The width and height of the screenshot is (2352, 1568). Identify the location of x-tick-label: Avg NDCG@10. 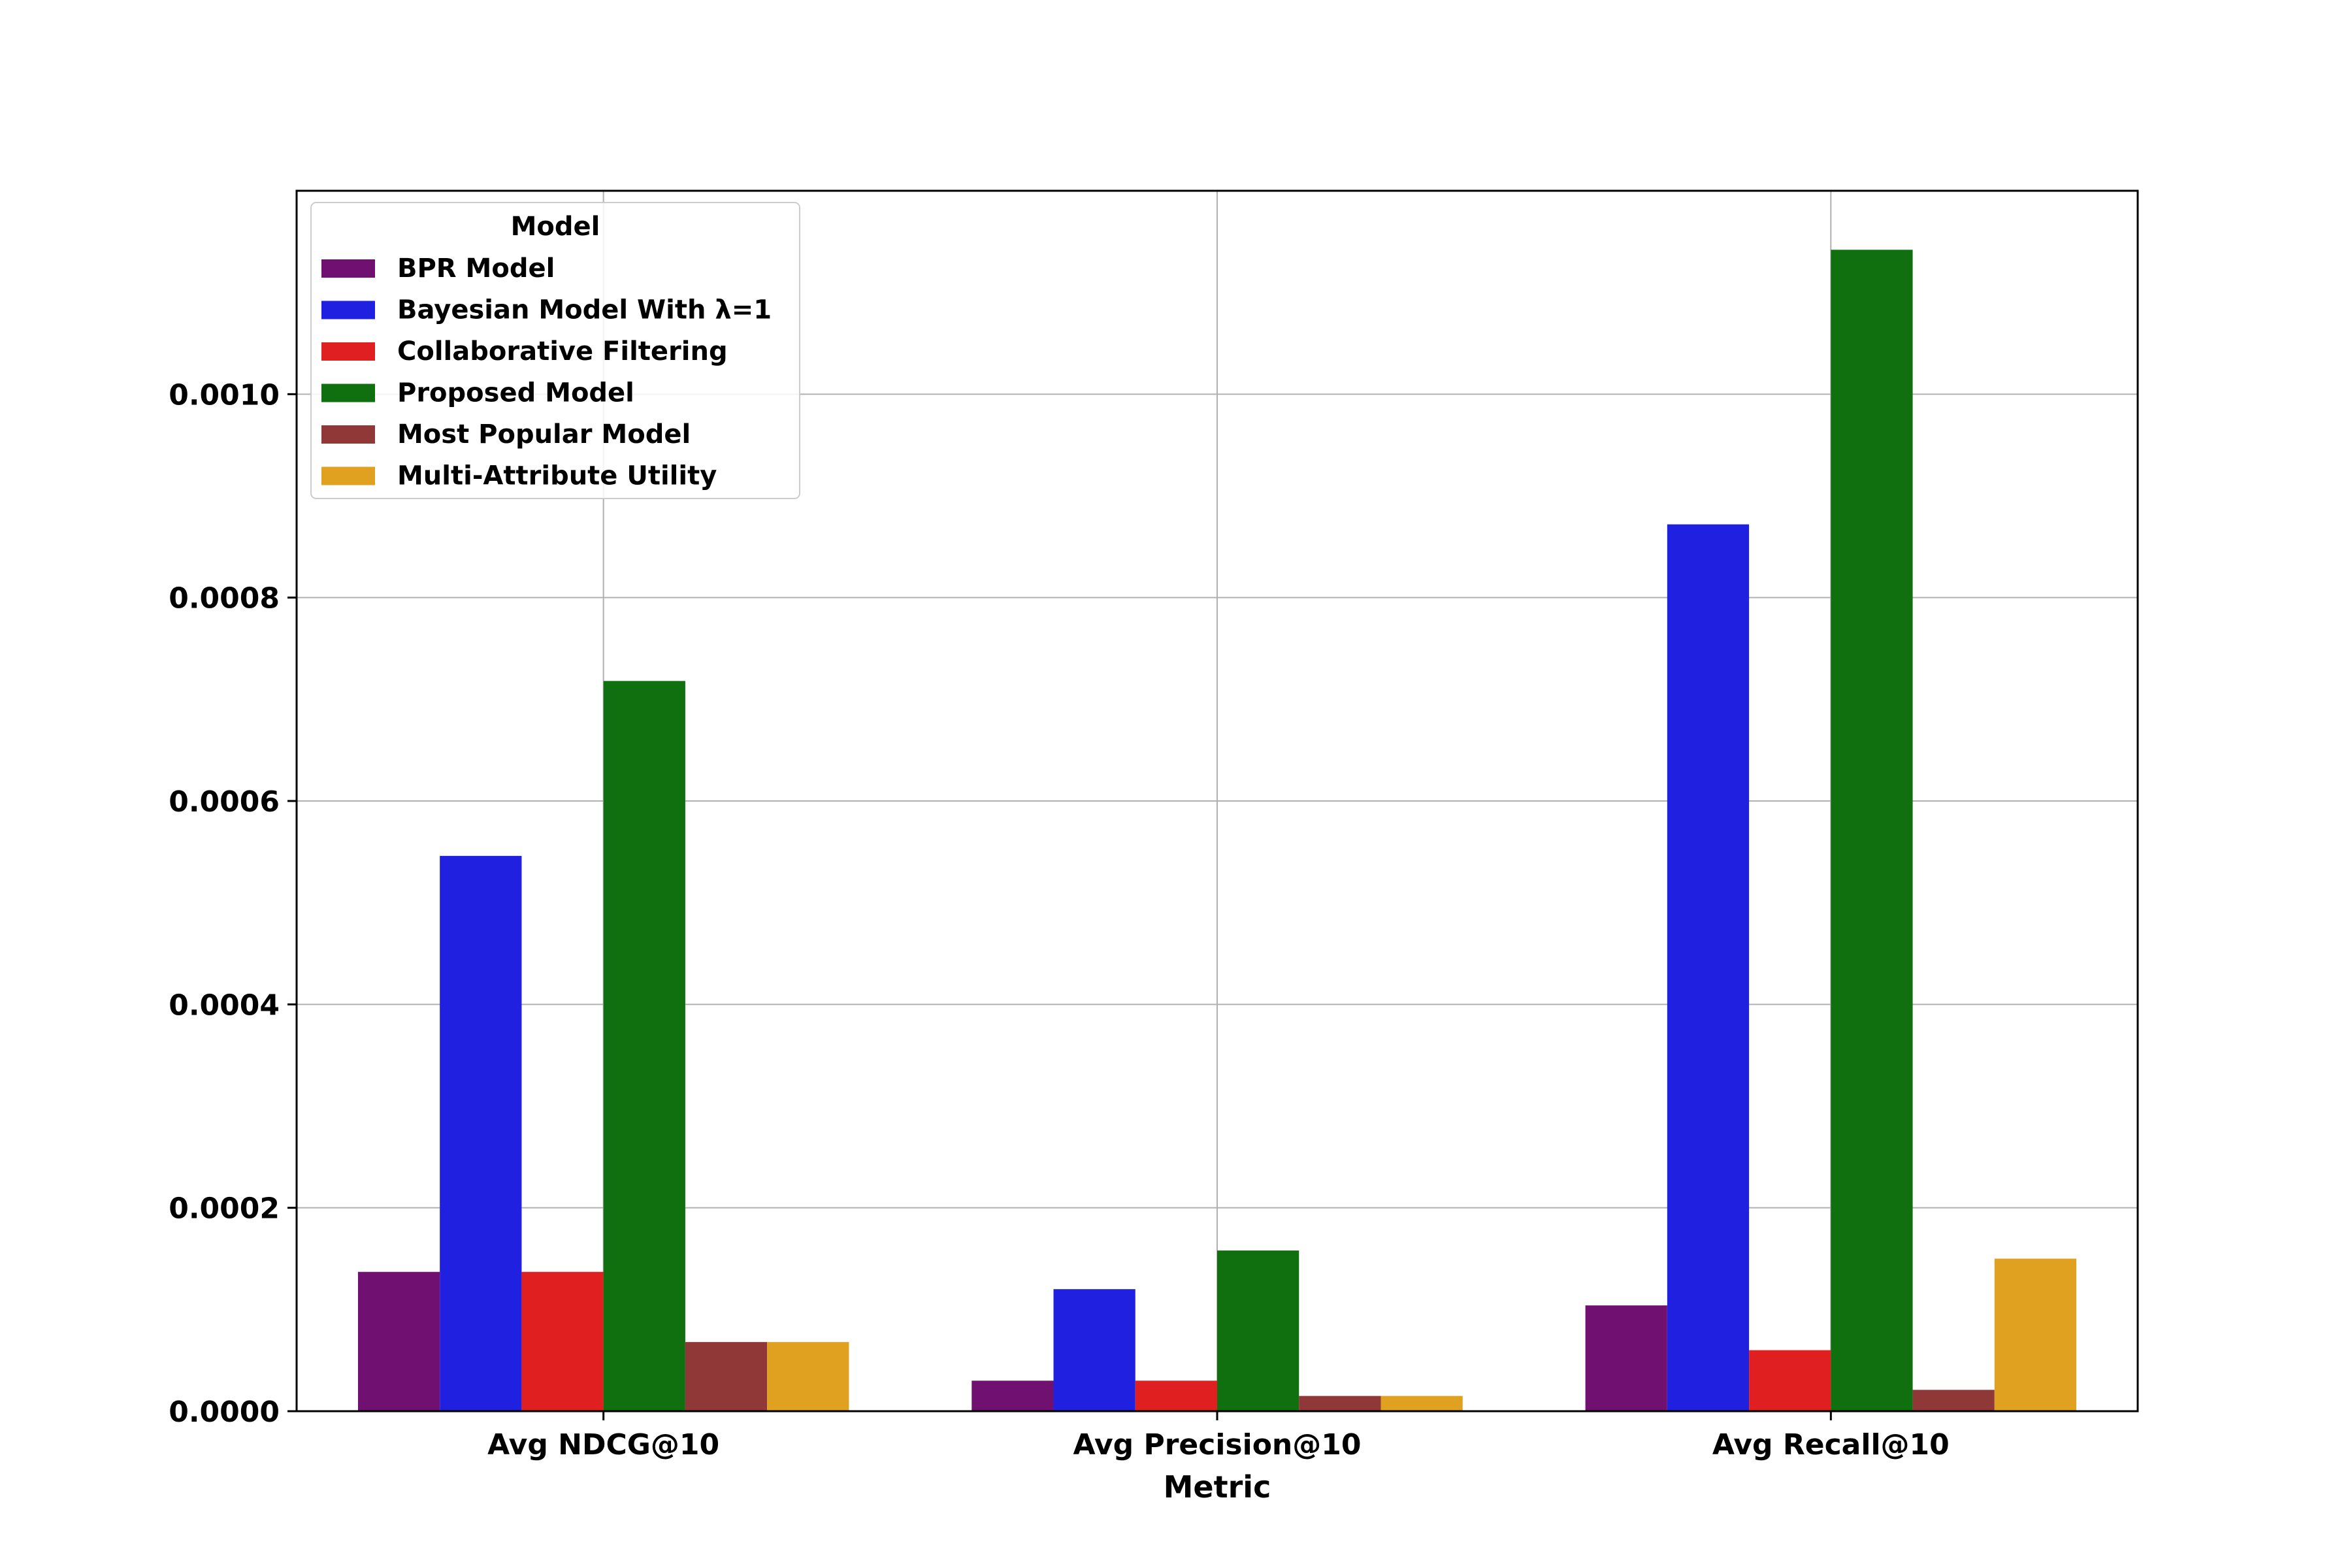
(603, 1445).